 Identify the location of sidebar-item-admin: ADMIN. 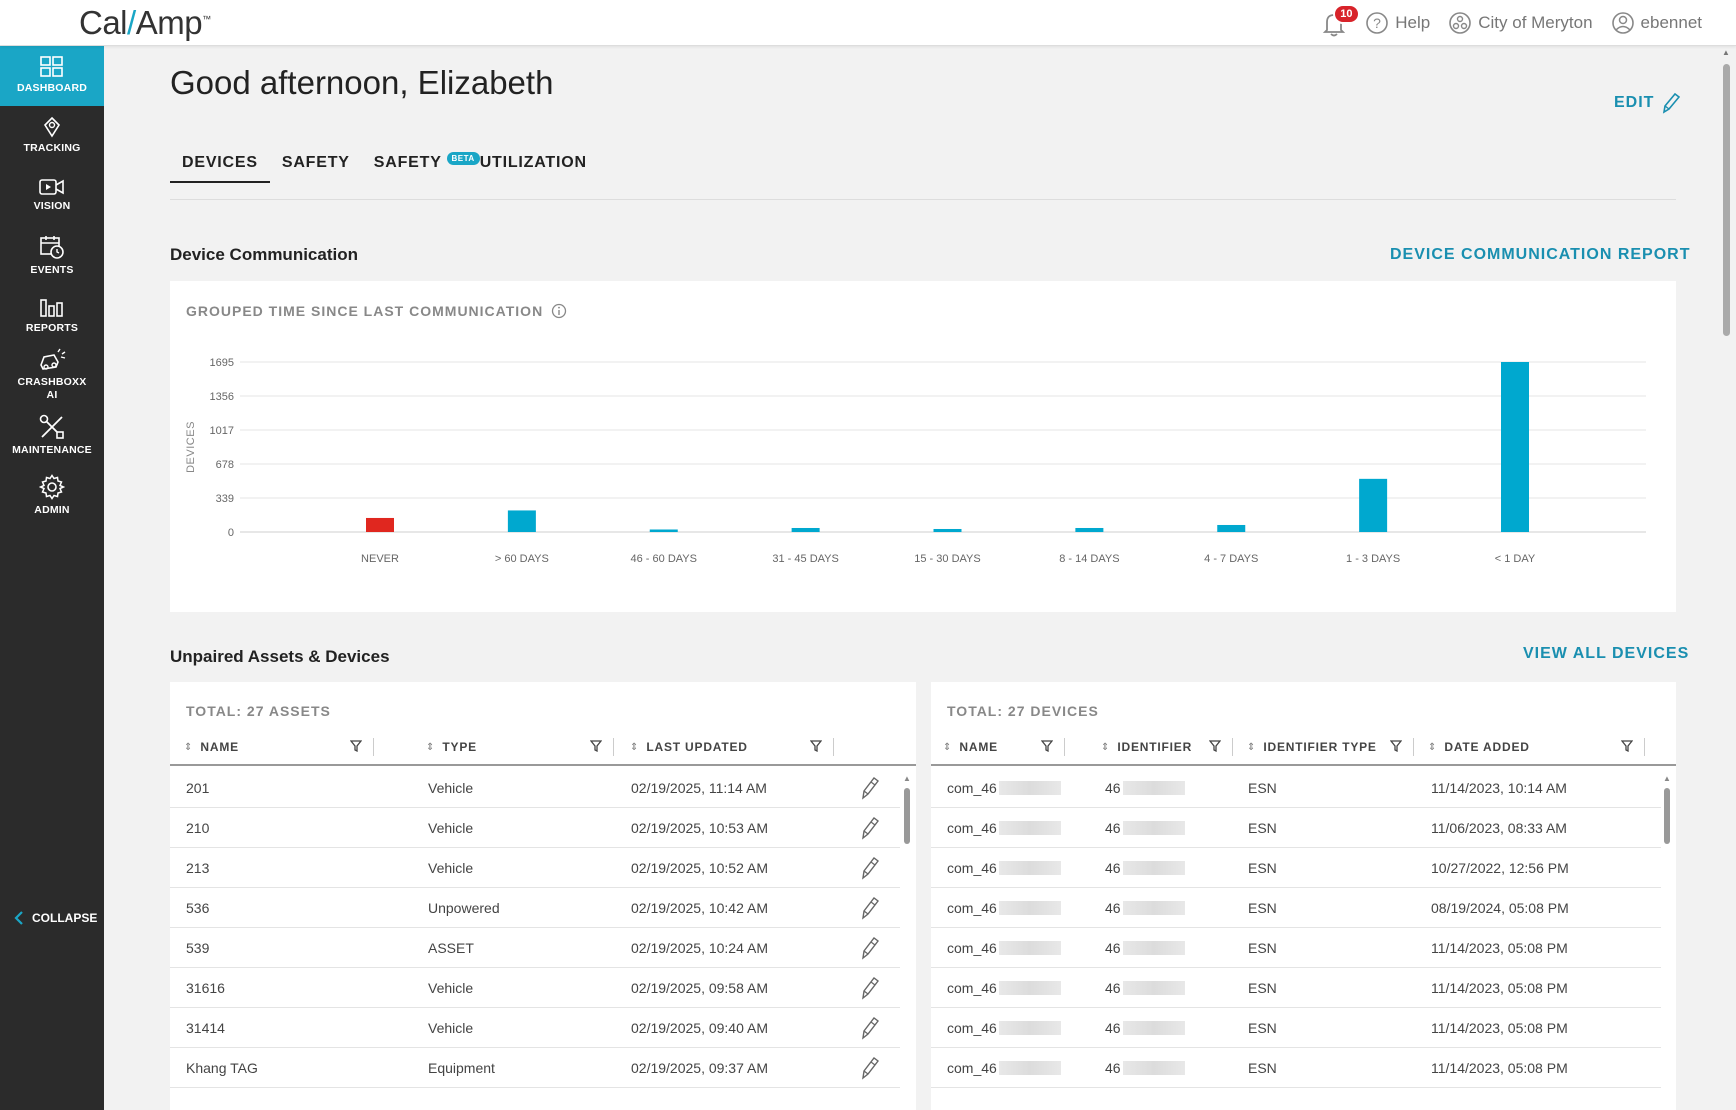
(52, 495).